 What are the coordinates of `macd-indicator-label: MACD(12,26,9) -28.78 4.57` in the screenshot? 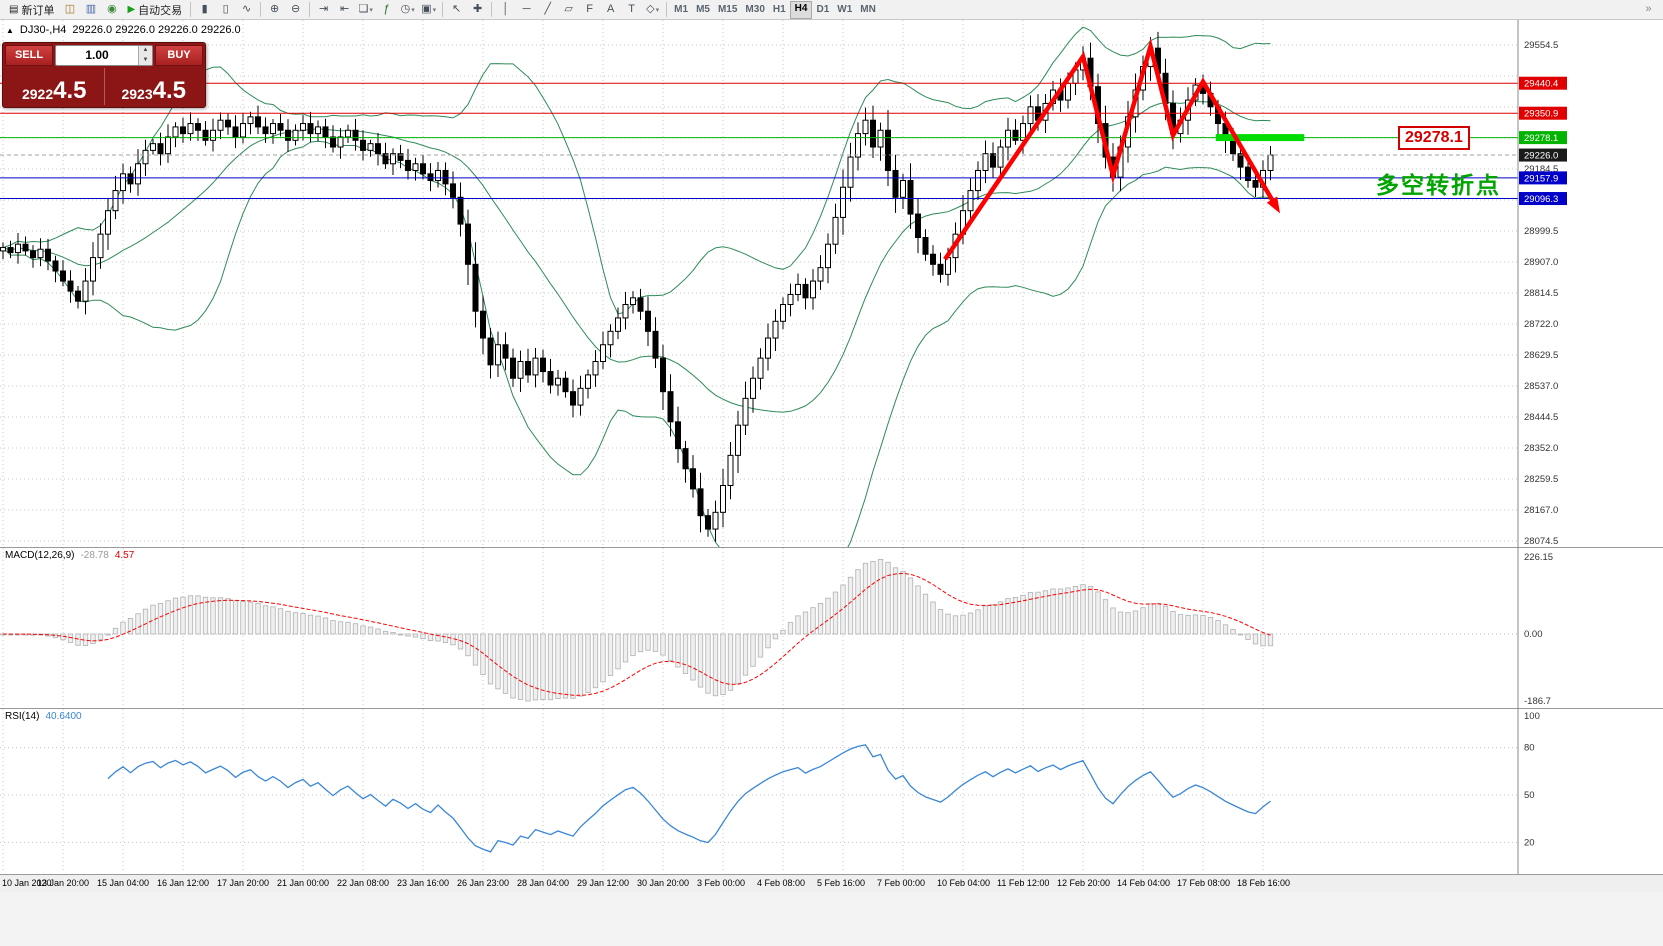 It's located at (69, 555).